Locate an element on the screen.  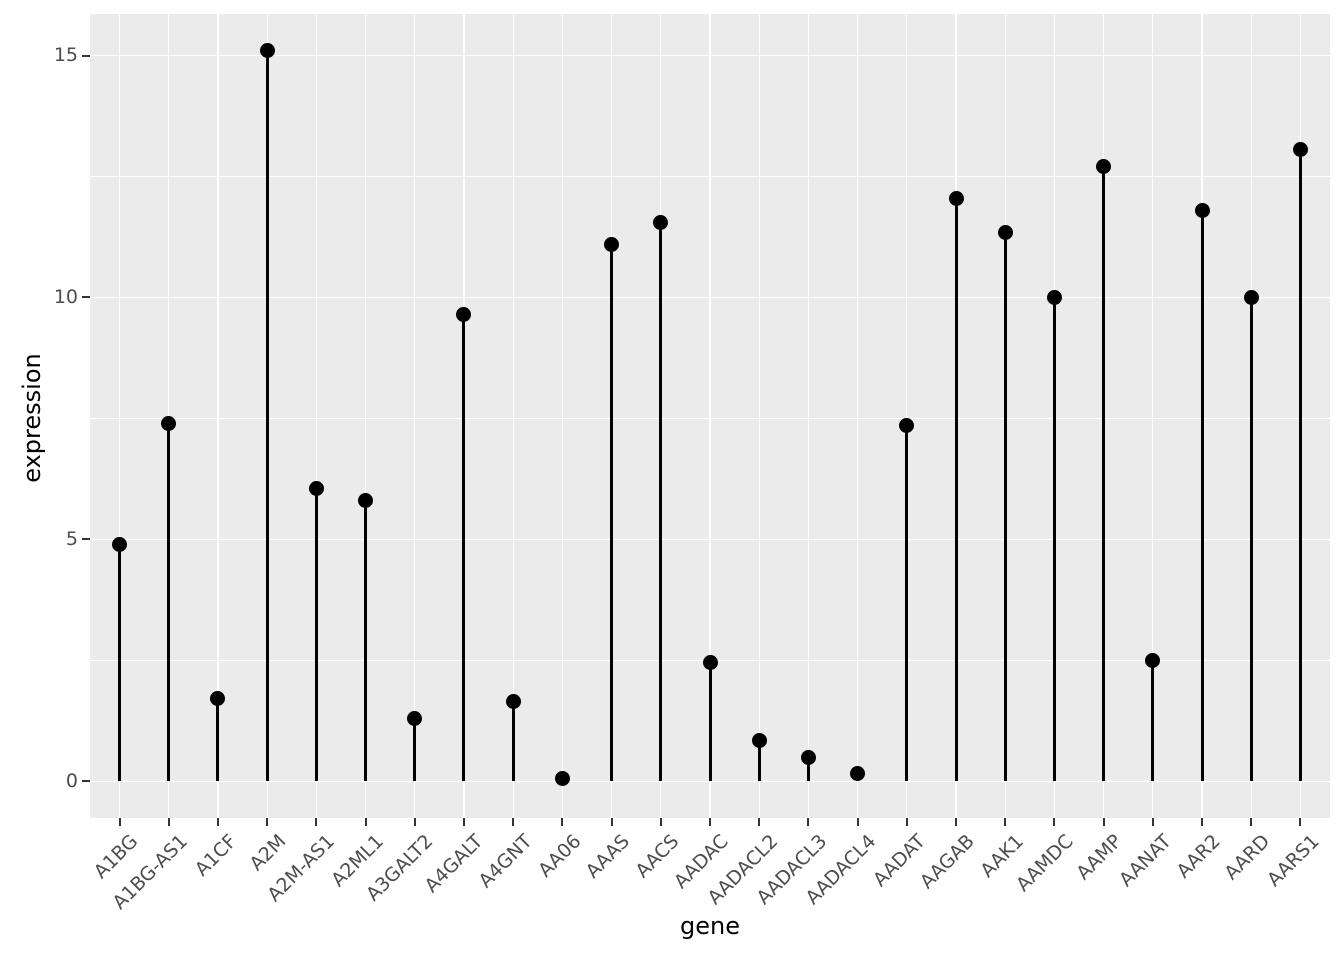
x-tick-label: A2ML1 is located at coordinates (358, 861).